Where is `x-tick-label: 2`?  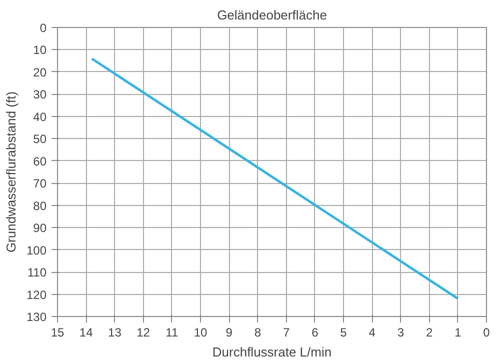
x-tick-label: 2 is located at coordinates (429, 333).